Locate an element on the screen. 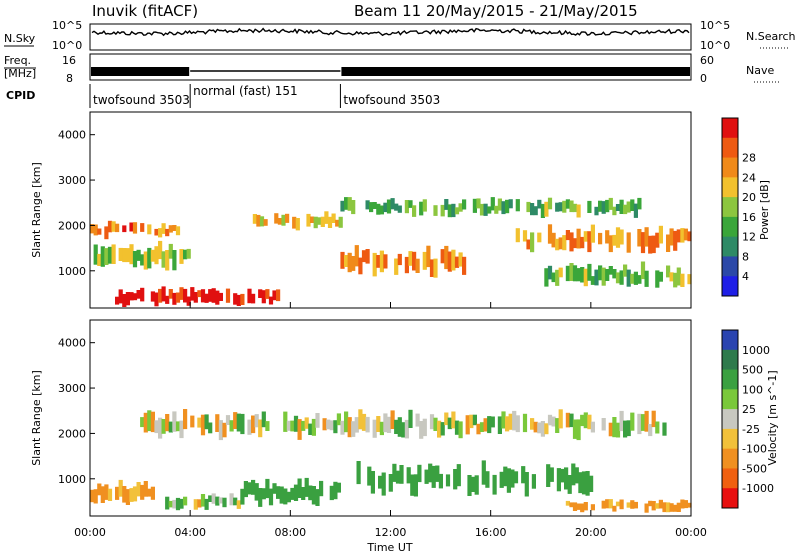  ytick-label-2: 3000 is located at coordinates (72, 180).